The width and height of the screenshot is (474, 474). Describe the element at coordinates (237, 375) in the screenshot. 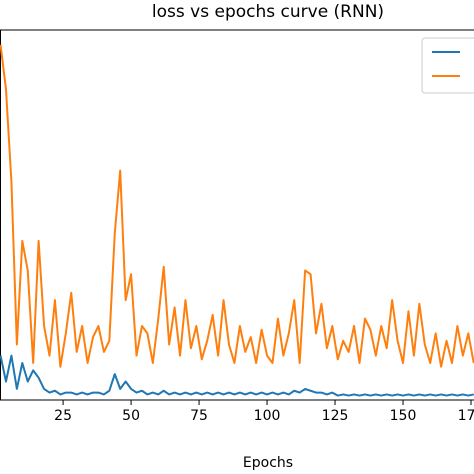

I see `line-series` at that location.